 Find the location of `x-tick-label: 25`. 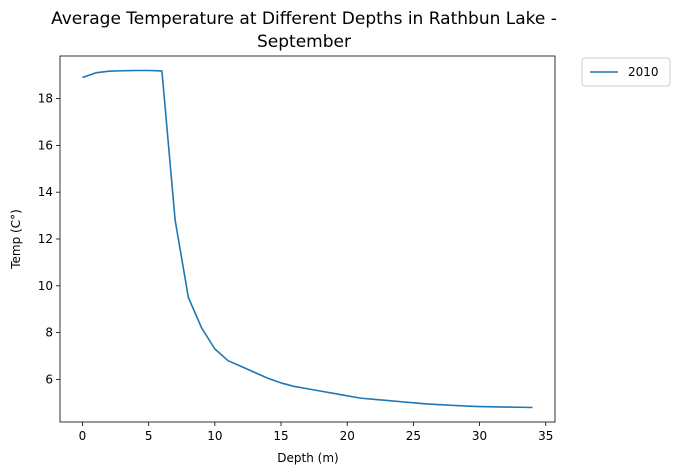

x-tick-label: 25 is located at coordinates (413, 436).